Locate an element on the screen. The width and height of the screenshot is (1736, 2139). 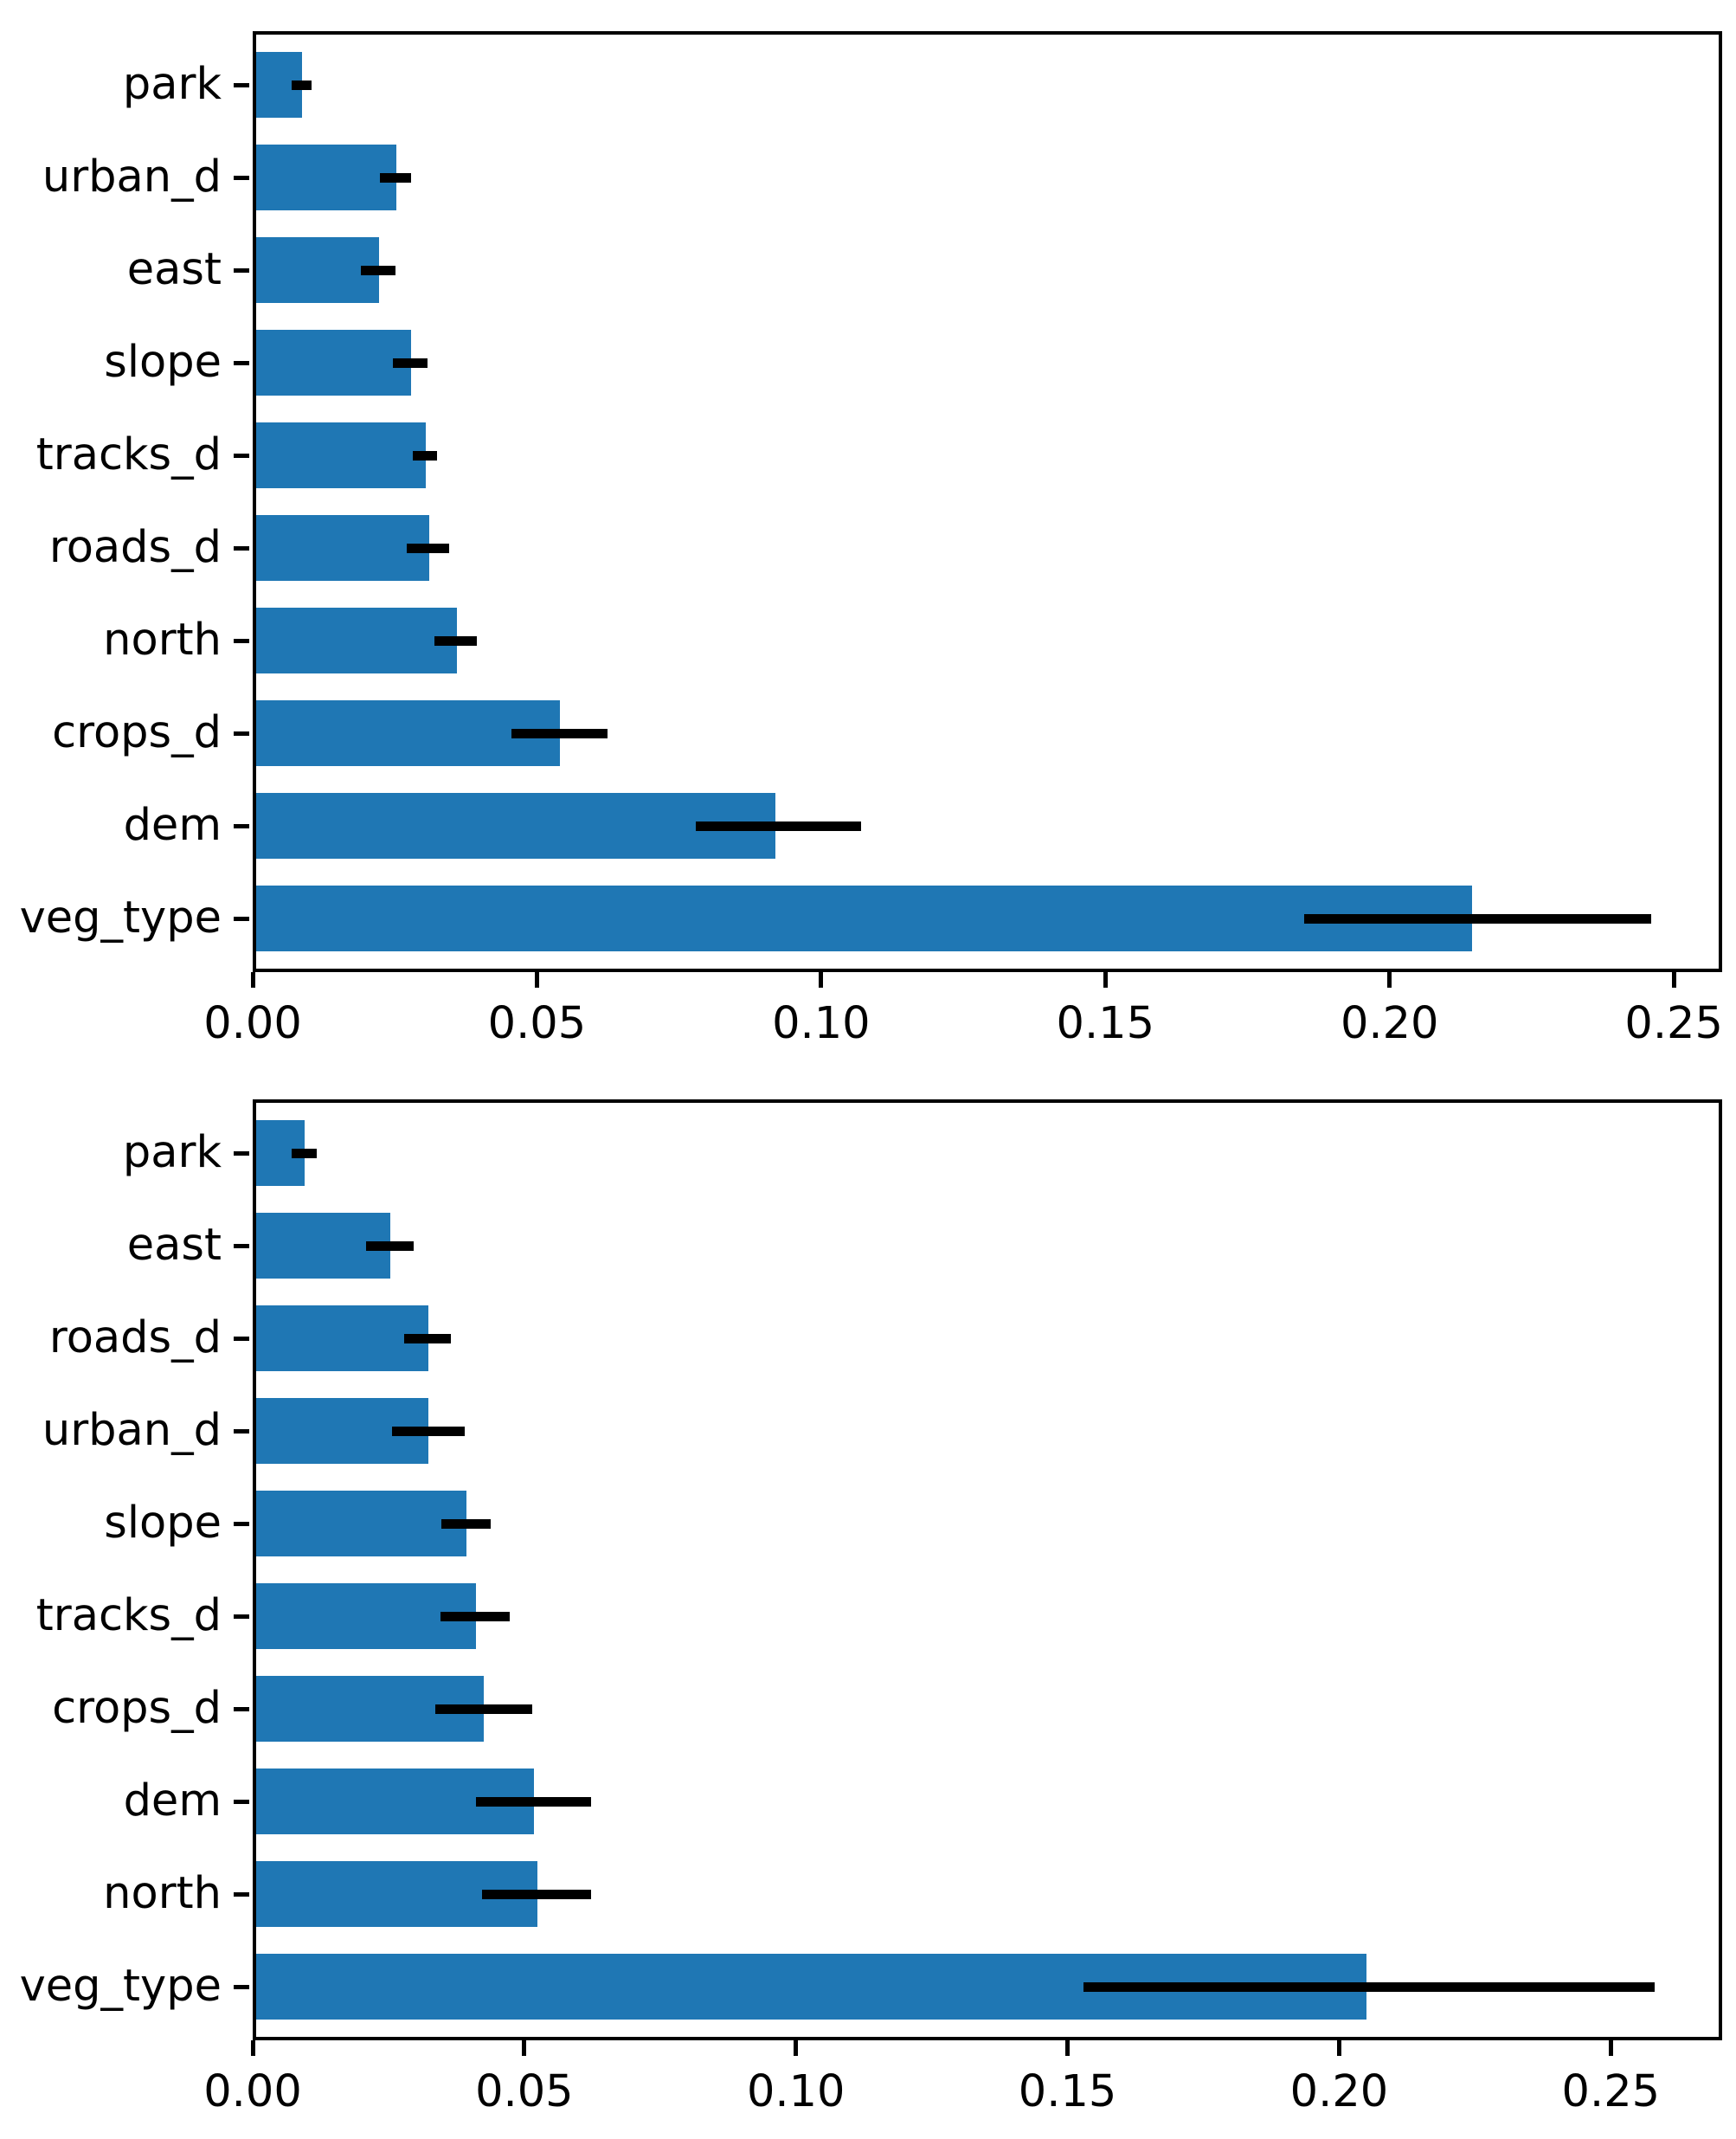
bar-crops_d is located at coordinates (407, 733).